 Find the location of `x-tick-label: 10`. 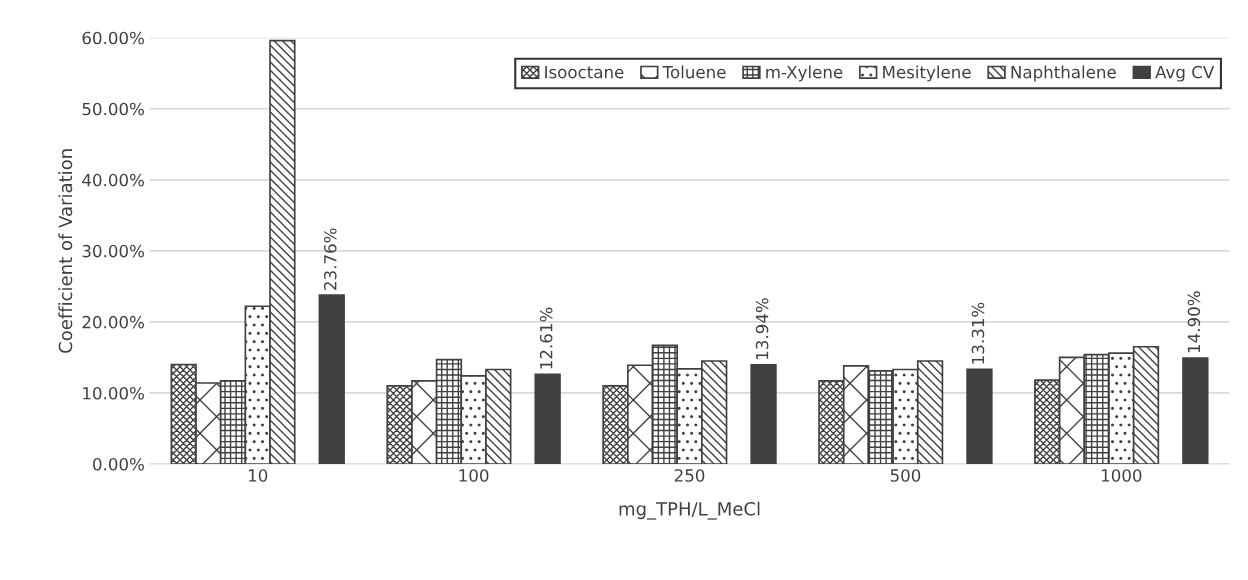

x-tick-label: 10 is located at coordinates (258, 475).